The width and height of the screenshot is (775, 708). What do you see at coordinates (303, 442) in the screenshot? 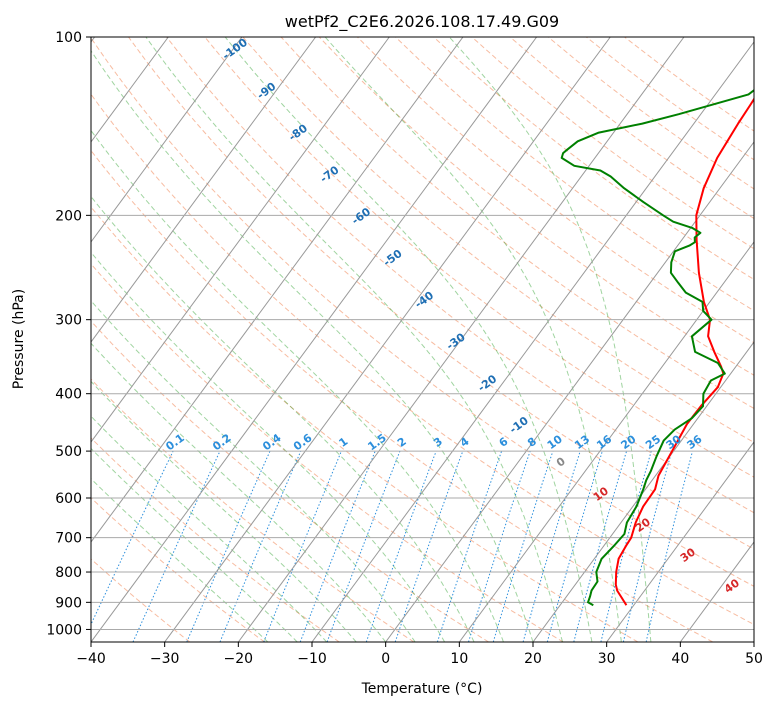
I see `mixing-ratio-label: 0.6` at bounding box center [303, 442].